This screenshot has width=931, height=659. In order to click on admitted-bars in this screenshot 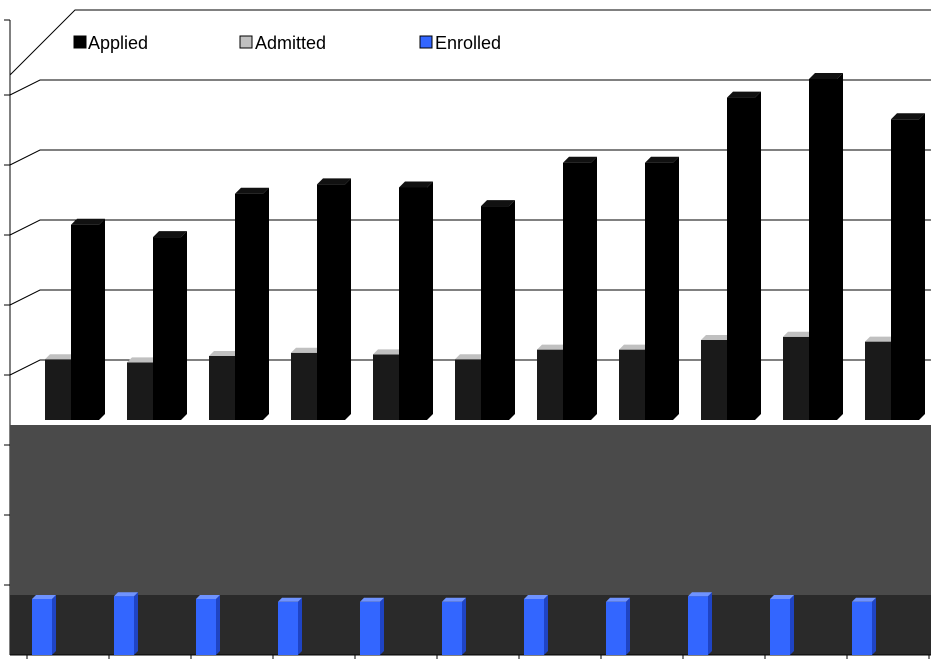, I will do `click(470, 375)`.